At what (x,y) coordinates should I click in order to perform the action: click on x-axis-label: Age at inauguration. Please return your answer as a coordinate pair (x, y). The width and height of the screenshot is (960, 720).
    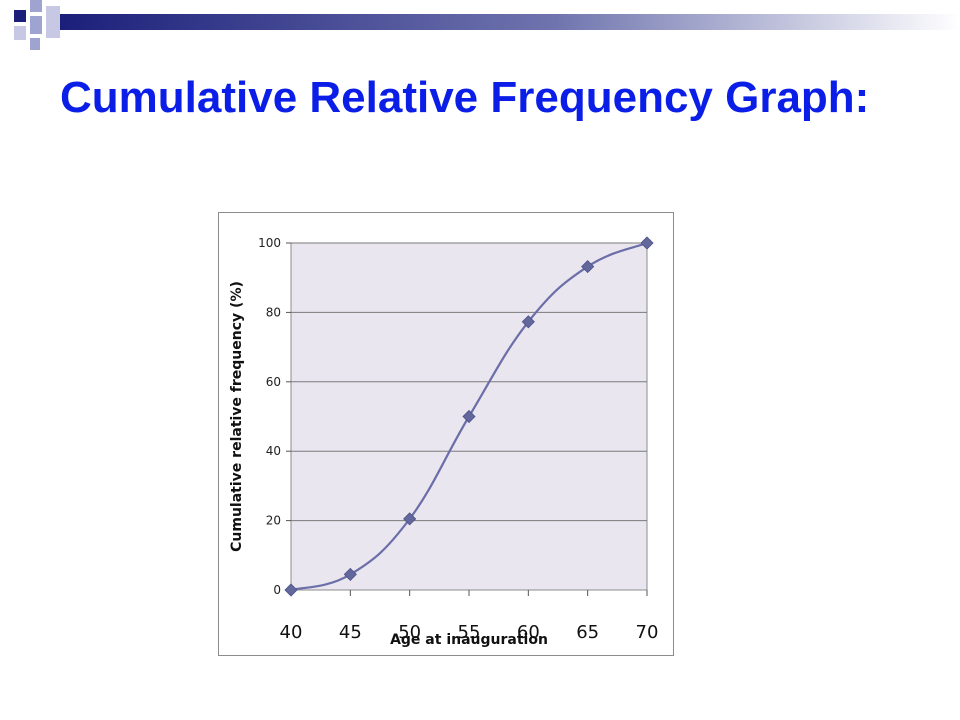
    Looking at the image, I should click on (469, 640).